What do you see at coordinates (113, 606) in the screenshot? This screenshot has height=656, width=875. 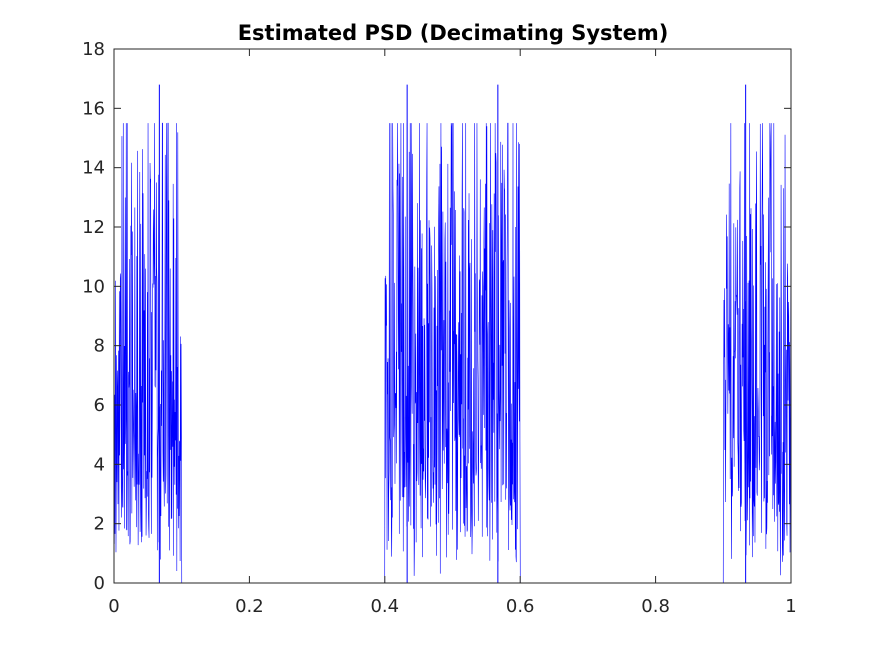 I see `x-tick-label: 0` at bounding box center [113, 606].